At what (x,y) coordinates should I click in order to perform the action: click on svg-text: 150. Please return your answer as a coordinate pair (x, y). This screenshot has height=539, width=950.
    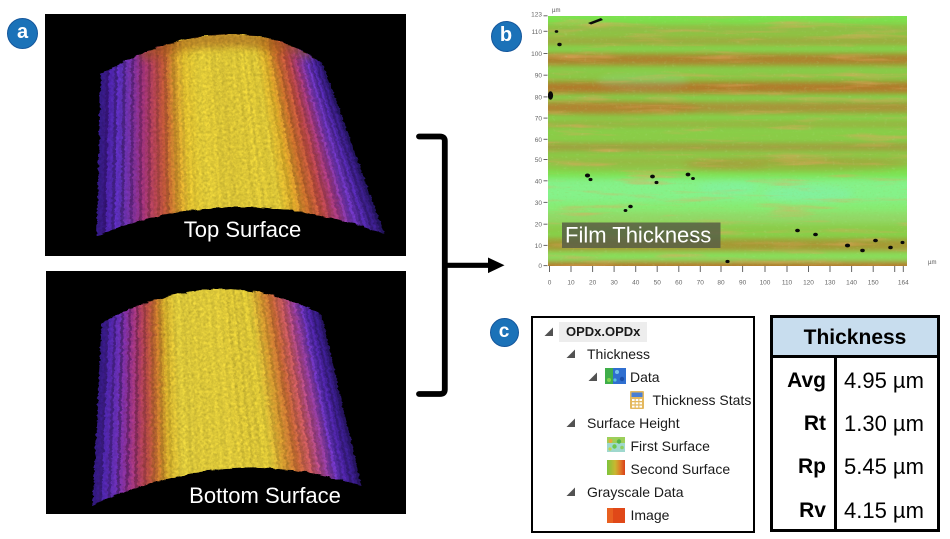
    Looking at the image, I should click on (873, 283).